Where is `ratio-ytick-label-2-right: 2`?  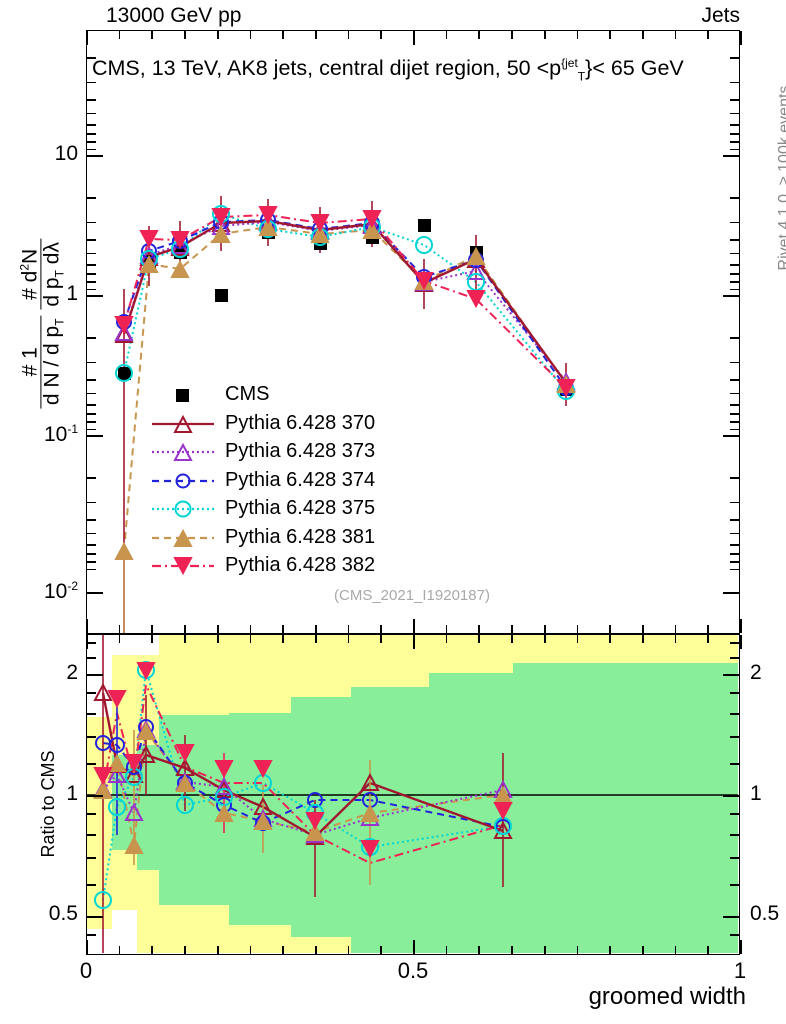
ratio-ytick-label-2-right: 2 is located at coordinates (756, 672).